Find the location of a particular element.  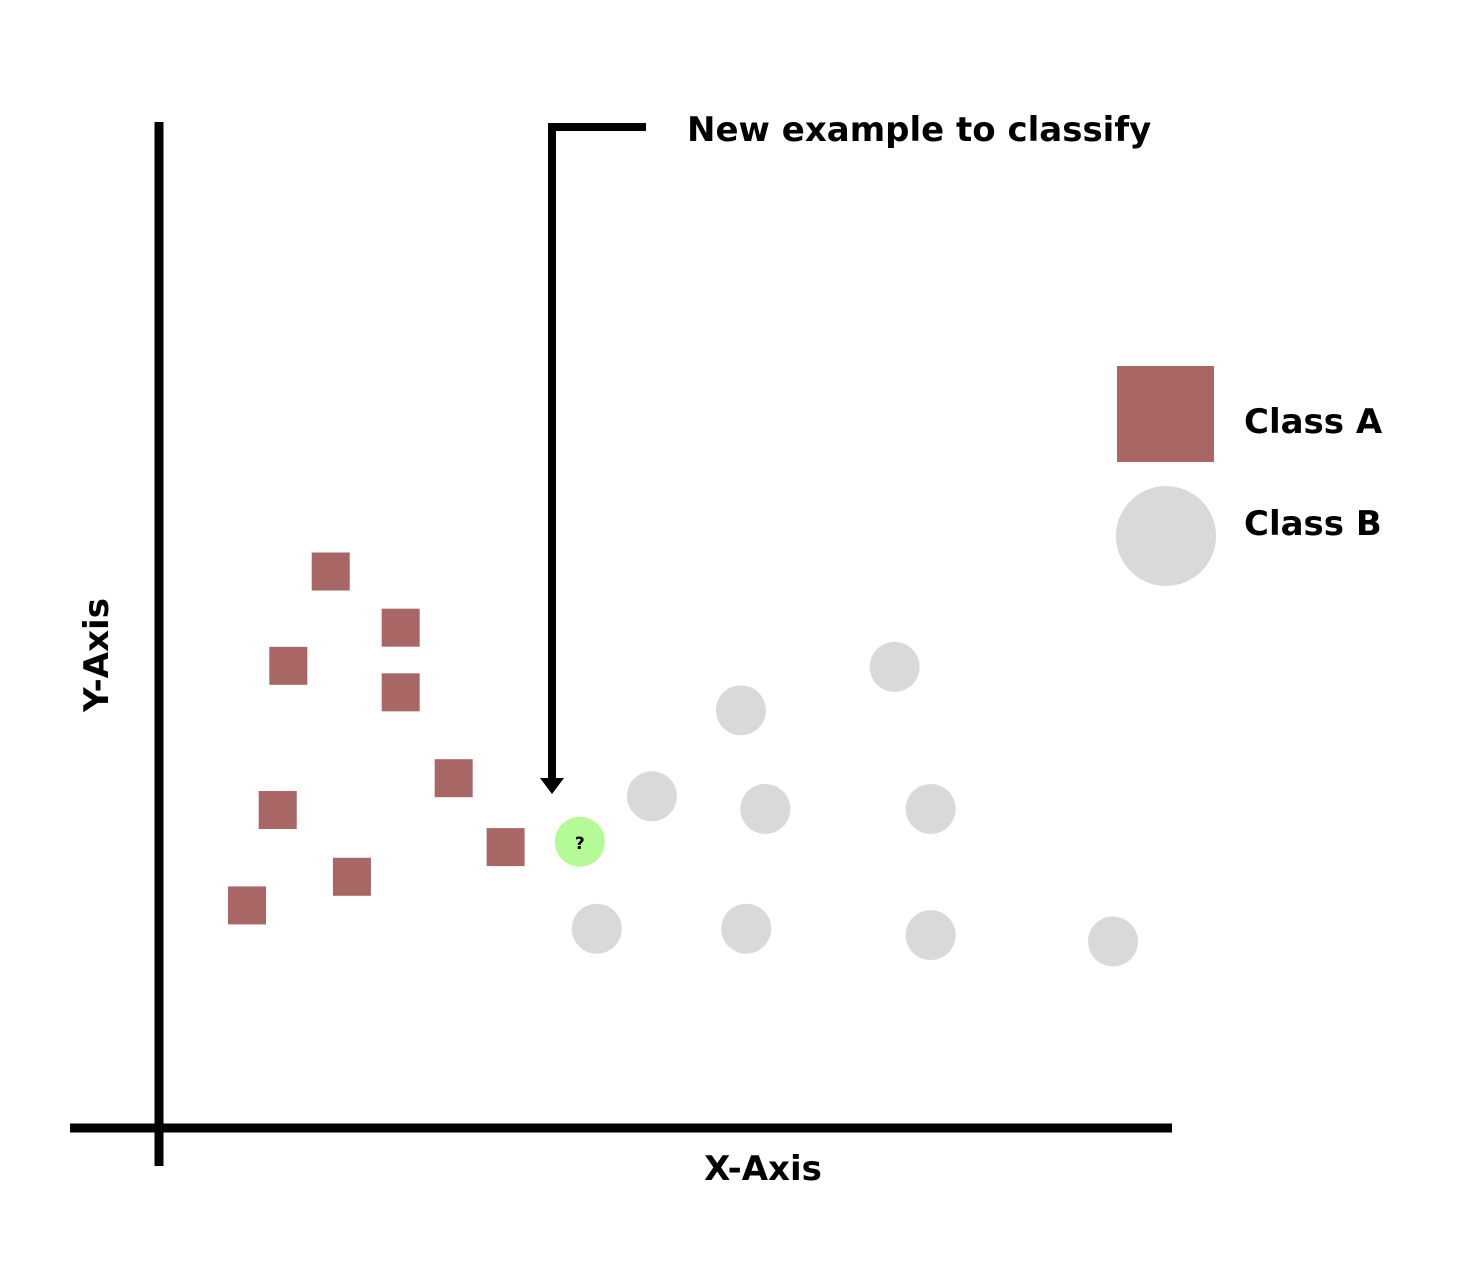

query-point: ? is located at coordinates (579, 841).